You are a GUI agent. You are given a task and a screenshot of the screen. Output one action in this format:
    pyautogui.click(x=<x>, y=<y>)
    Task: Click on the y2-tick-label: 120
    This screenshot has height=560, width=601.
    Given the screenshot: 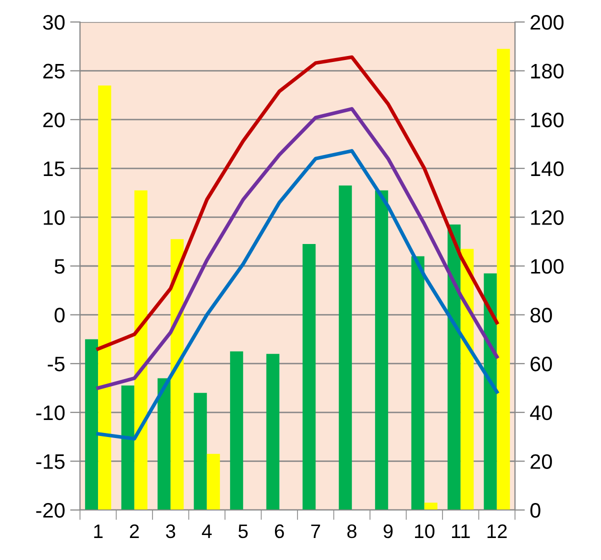 What is the action you would take?
    pyautogui.click(x=547, y=217)
    